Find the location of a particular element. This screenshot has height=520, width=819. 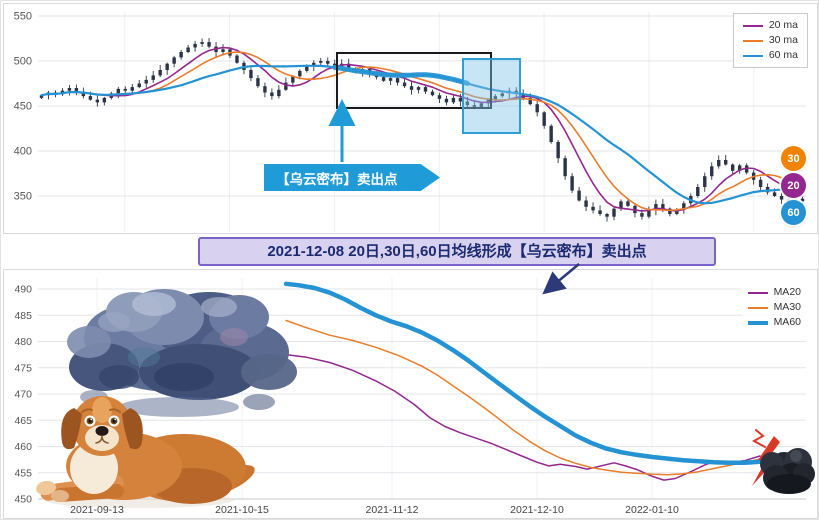

highlight-box-blue is located at coordinates (491, 96).